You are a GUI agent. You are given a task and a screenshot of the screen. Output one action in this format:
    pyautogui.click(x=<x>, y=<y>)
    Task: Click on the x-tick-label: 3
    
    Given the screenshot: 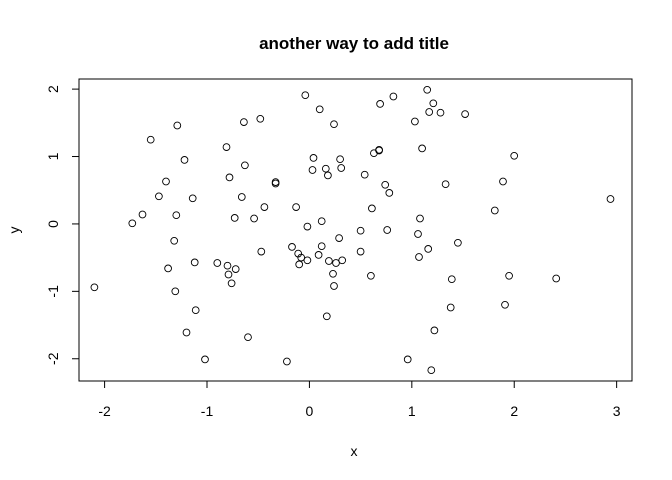 What is the action you would take?
    pyautogui.click(x=617, y=411)
    